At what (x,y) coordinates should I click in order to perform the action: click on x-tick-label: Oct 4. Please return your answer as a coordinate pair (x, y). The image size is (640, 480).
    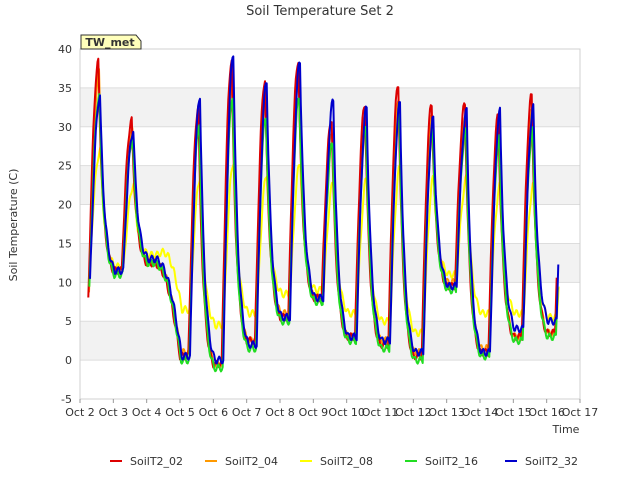
    Looking at the image, I should click on (147, 412).